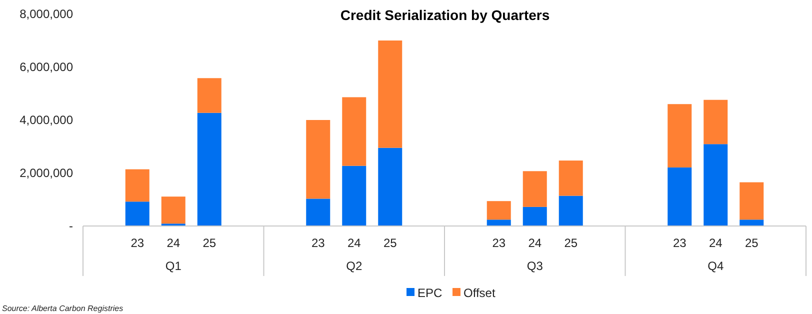 This screenshot has height=314, width=812. I want to click on y-tick-label: 2,000,000, so click(47, 173).